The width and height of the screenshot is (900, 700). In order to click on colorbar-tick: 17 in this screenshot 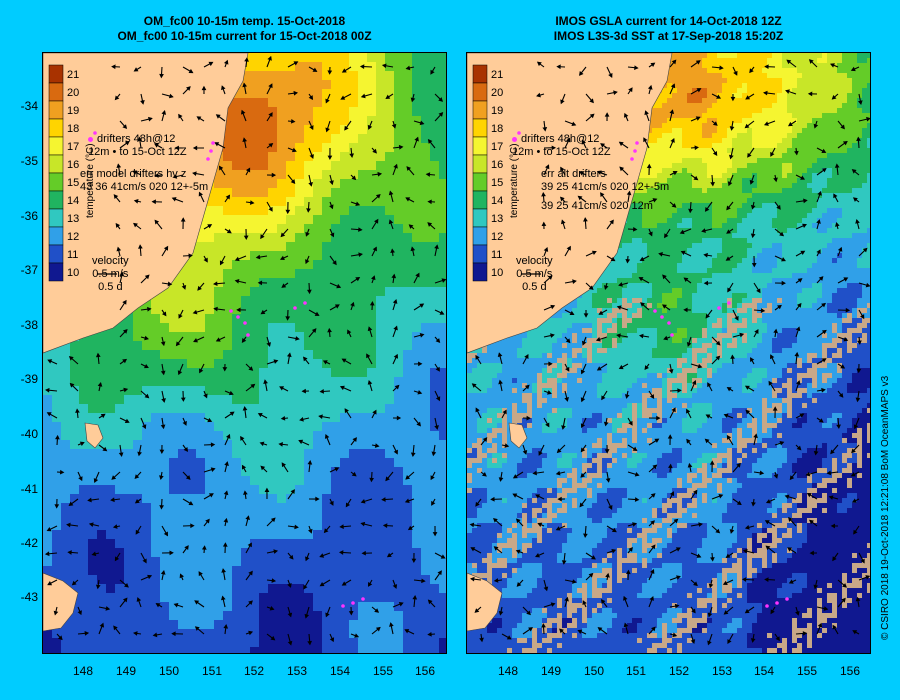, I will do `click(497, 147)`.